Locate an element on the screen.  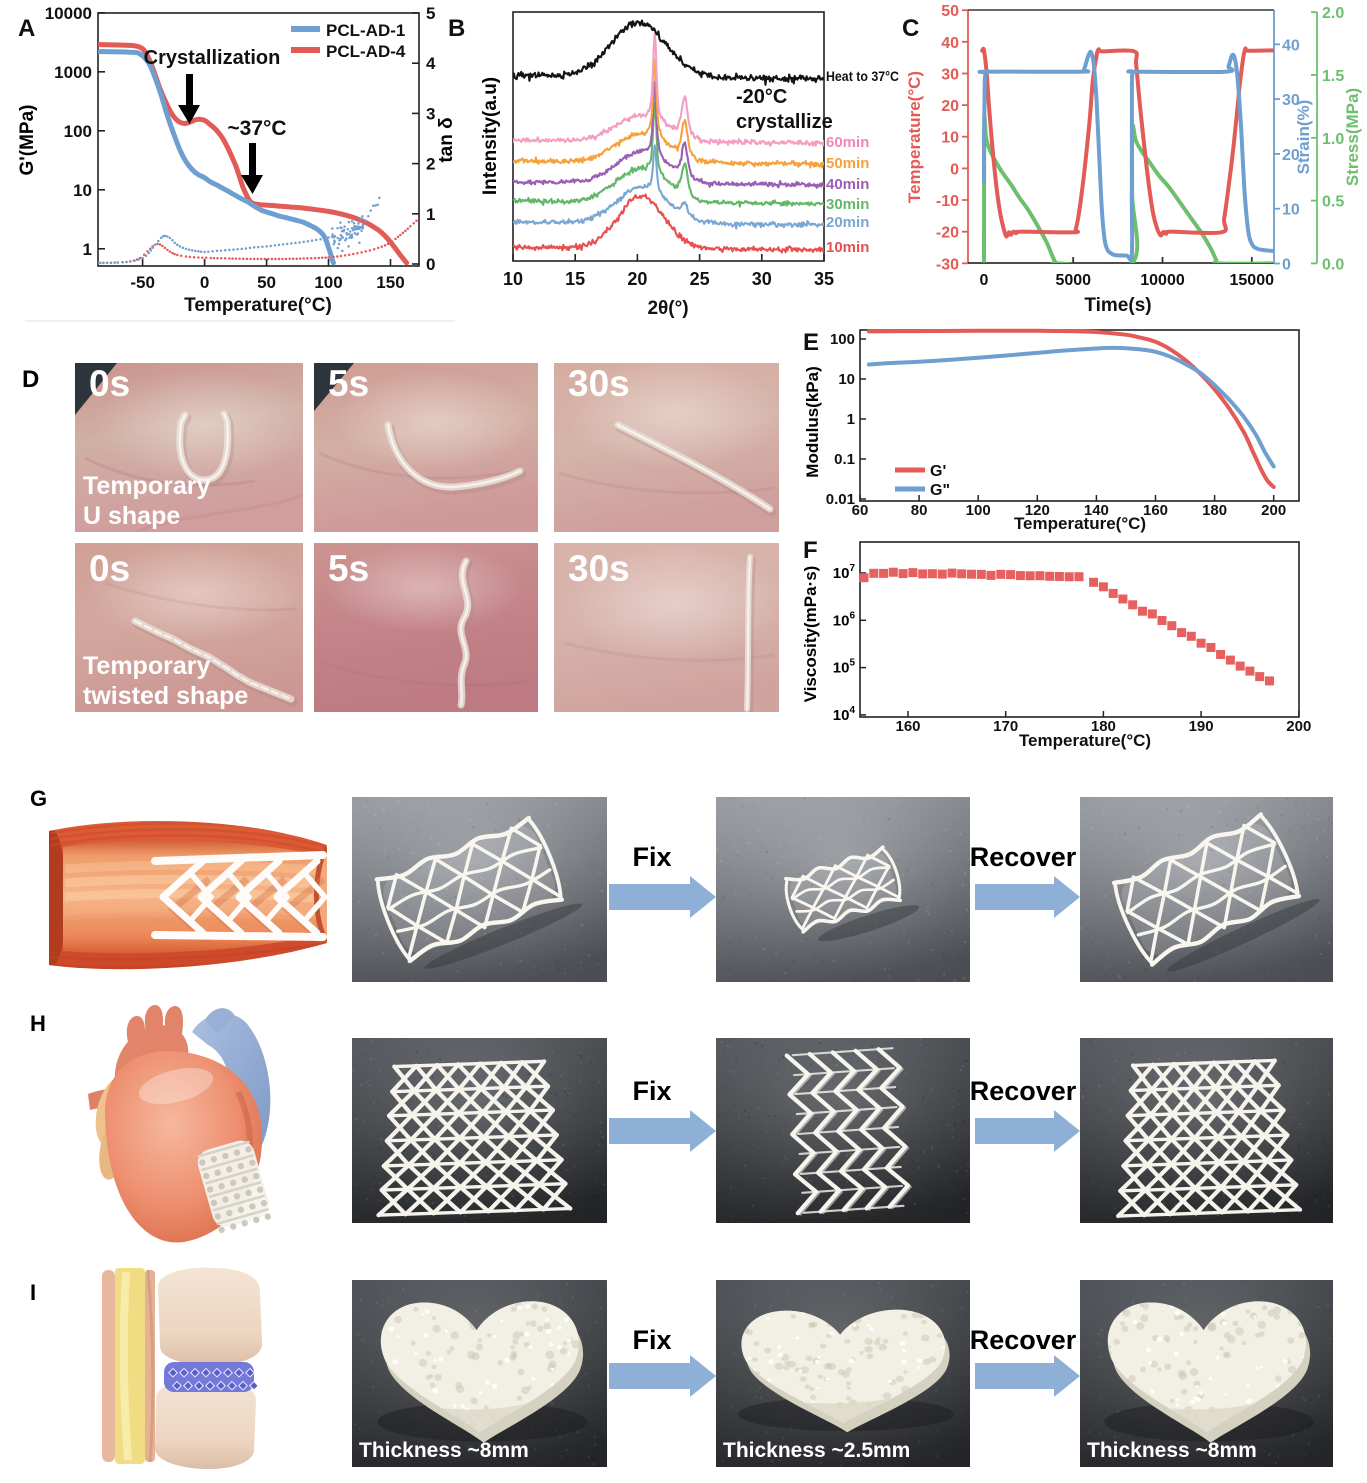
svg-text: 20min is located at coordinates (847, 222).